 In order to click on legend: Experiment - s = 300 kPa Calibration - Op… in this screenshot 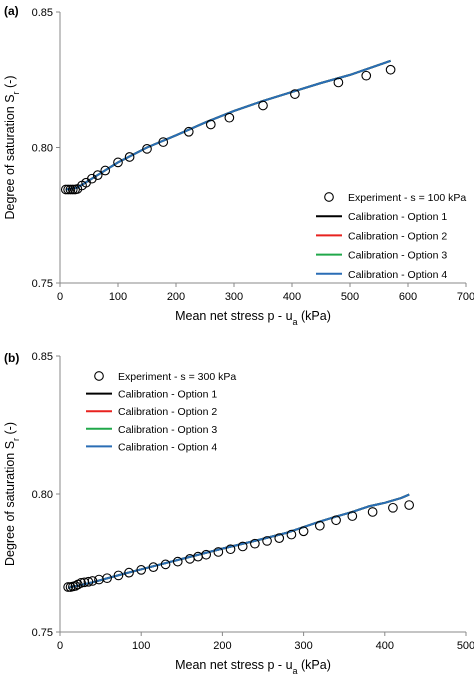, I will do `click(161, 412)`.